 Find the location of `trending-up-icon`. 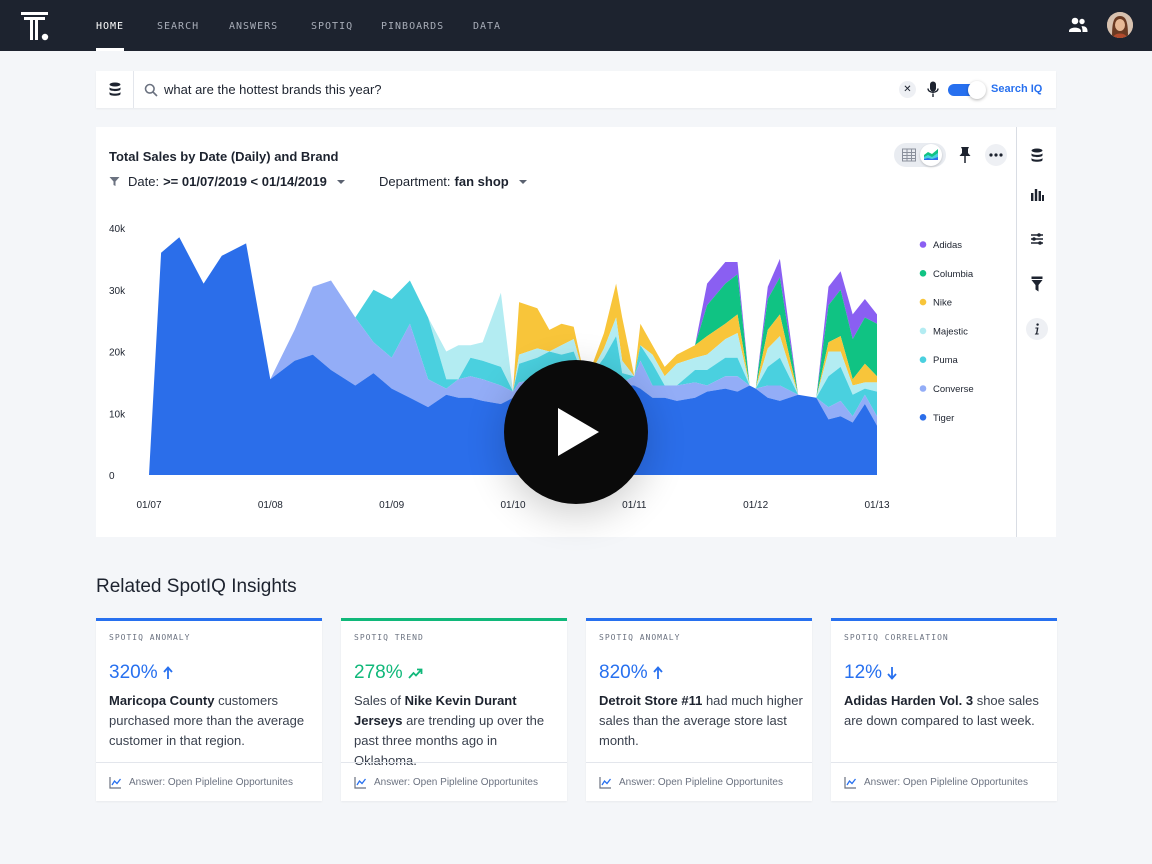

trending-up-icon is located at coordinates (415, 673).